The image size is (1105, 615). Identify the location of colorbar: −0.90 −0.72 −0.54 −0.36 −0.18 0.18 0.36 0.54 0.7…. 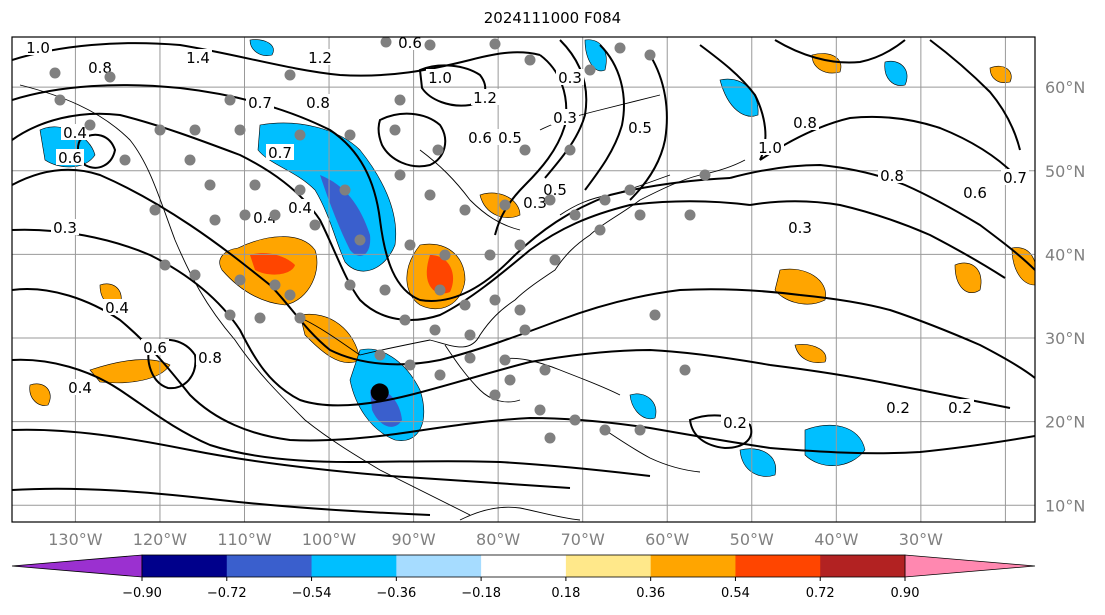
(523, 577).